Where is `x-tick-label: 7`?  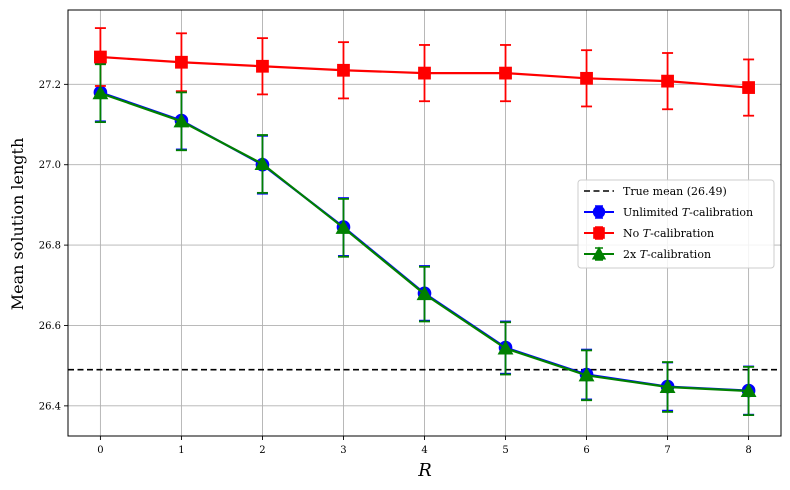 x-tick-label: 7 is located at coordinates (667, 450).